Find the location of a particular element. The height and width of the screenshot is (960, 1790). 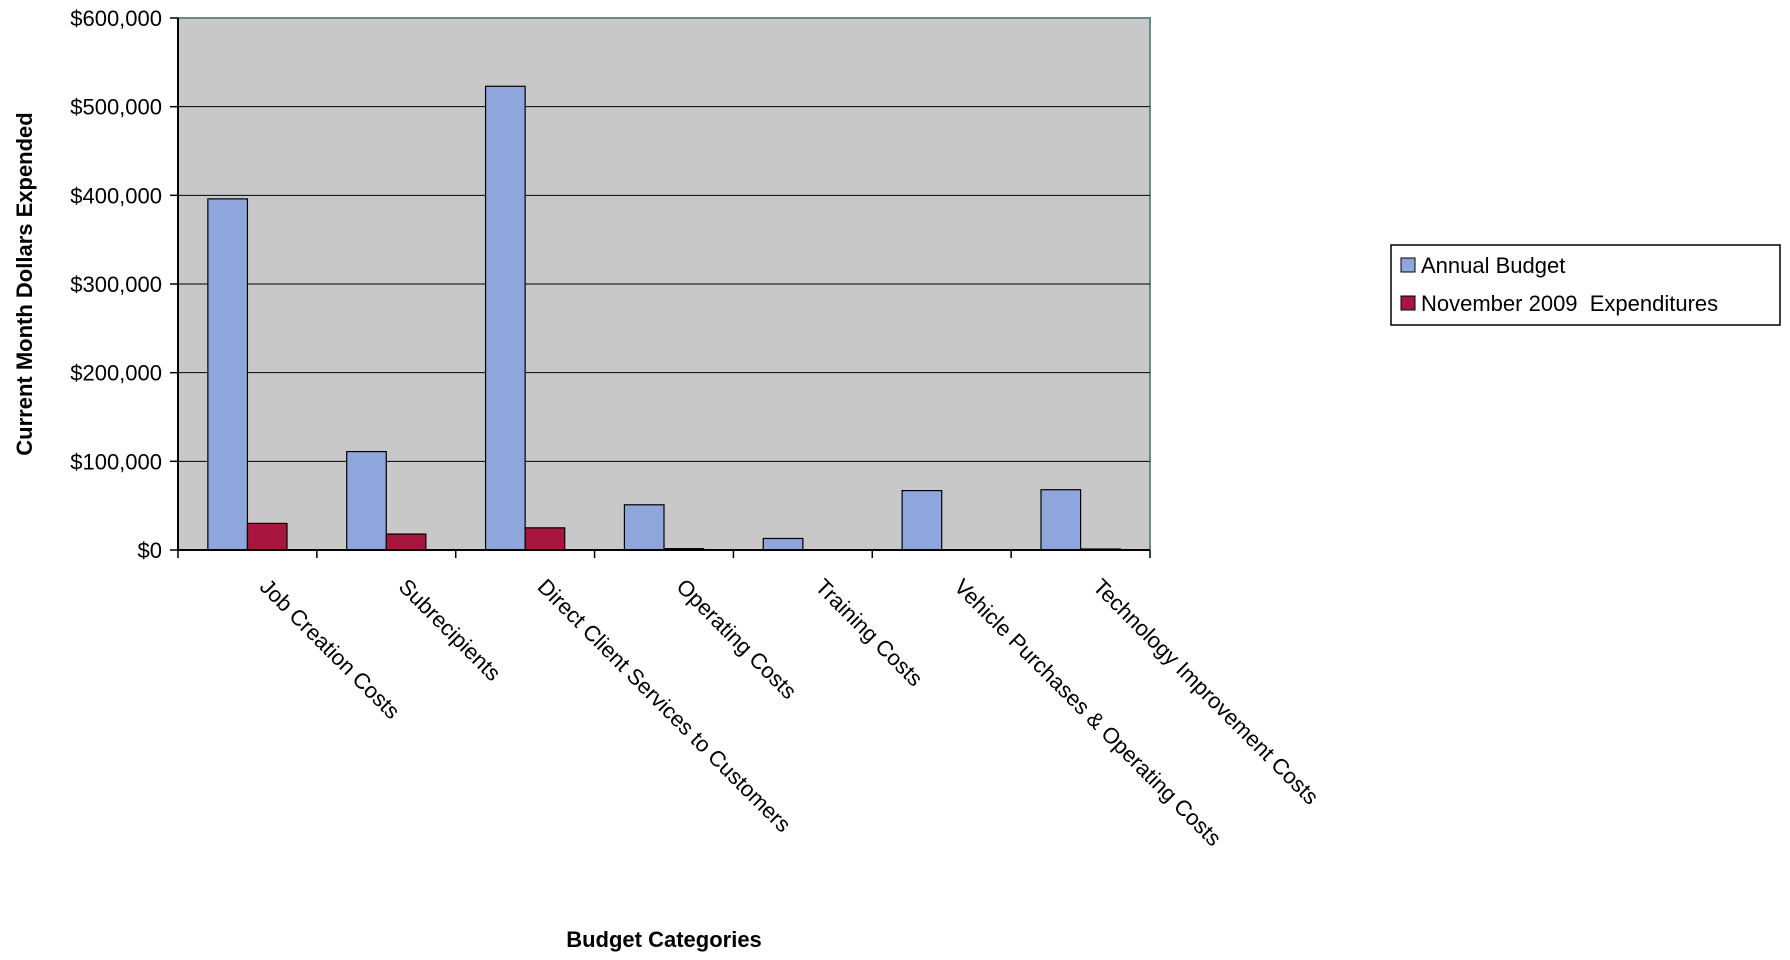

y-axis-title: Current Month Dollars Expended is located at coordinates (24, 283).